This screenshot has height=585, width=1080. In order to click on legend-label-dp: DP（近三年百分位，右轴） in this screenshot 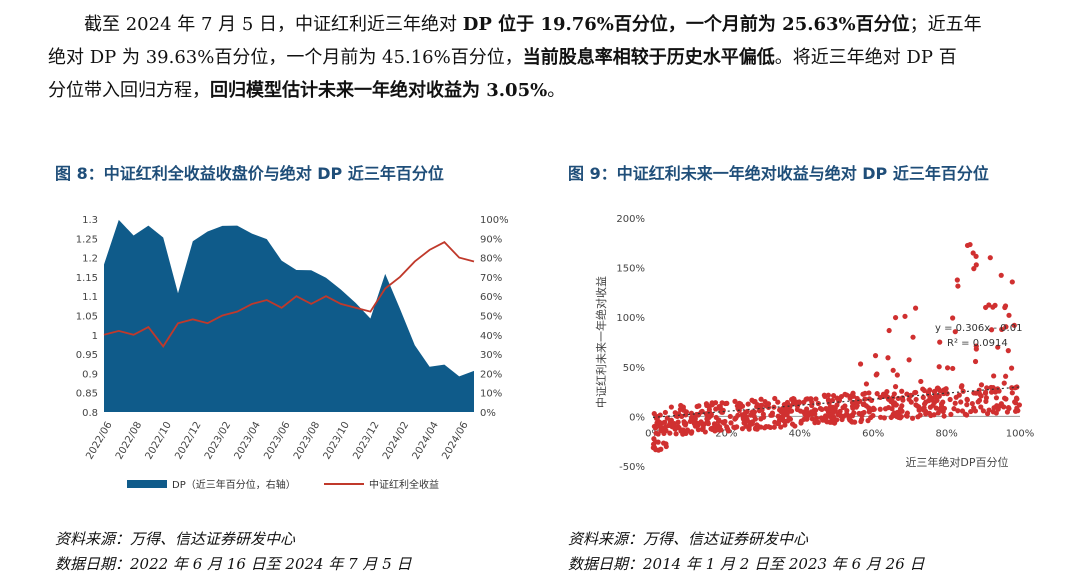, I will do `click(234, 484)`.